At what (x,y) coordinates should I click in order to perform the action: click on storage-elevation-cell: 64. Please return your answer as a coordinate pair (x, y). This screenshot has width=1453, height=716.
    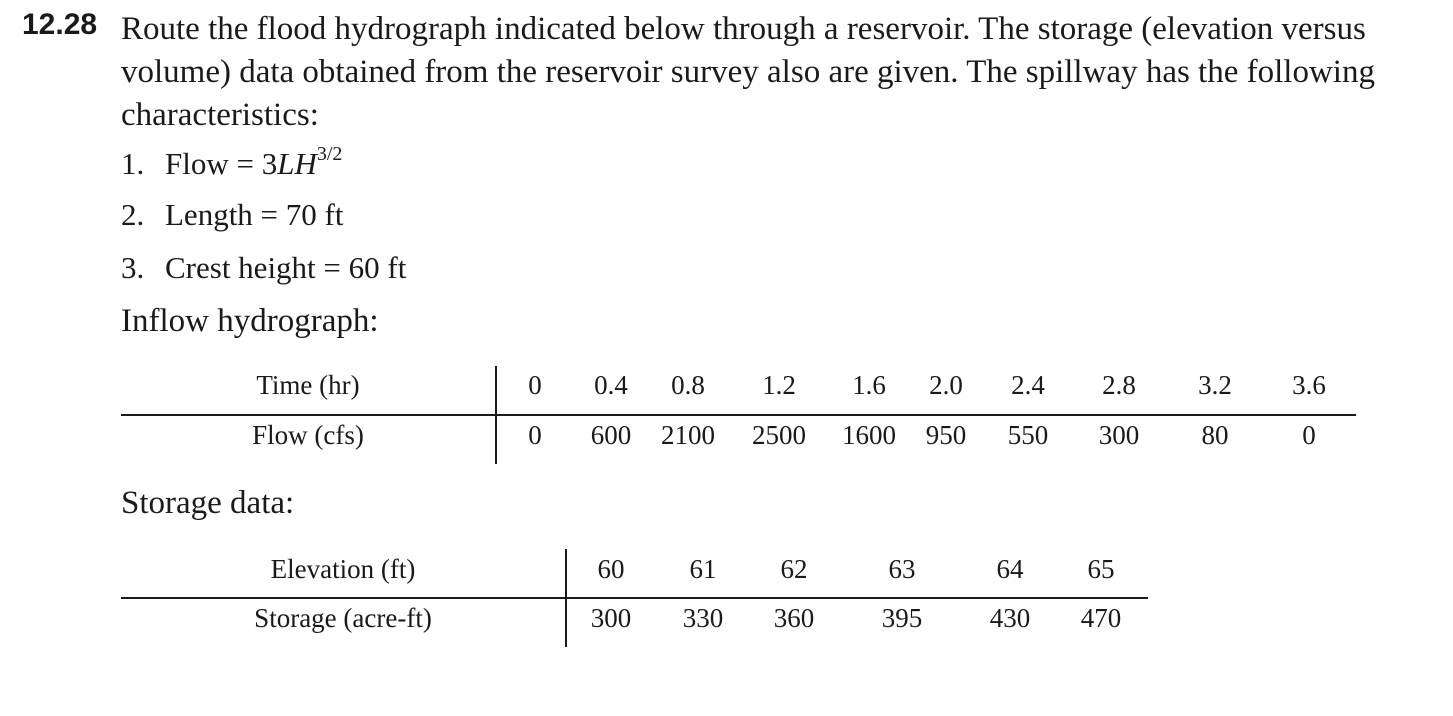
    Looking at the image, I should click on (1010, 569).